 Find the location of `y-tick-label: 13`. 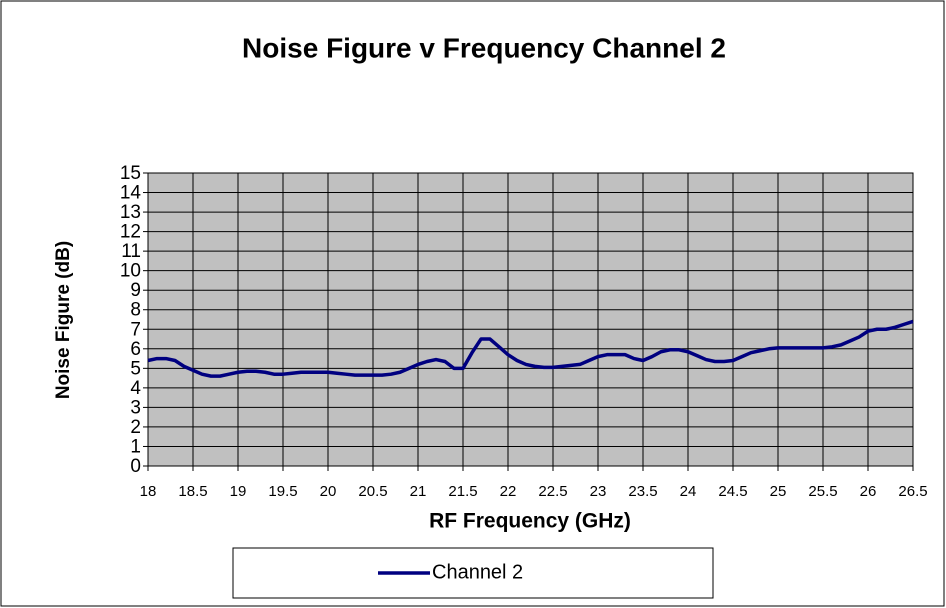

y-tick-label: 13 is located at coordinates (130, 212).